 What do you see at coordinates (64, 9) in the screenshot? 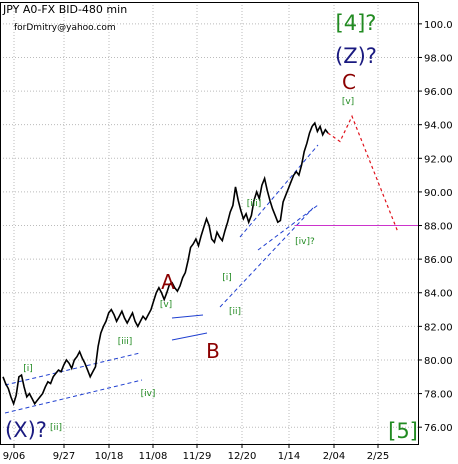
I see `chart-title: JPY A0-FX BID-480 min` at bounding box center [64, 9].